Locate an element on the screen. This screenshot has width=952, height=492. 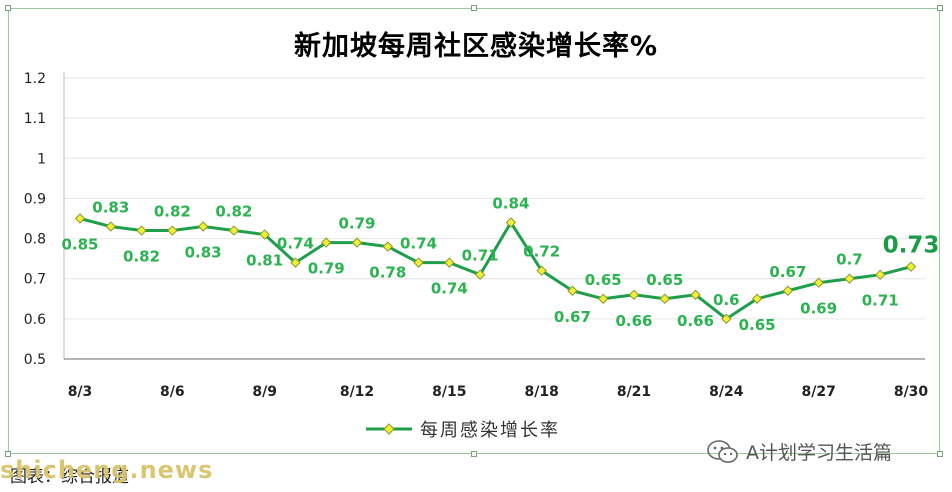
y-tick-label: 0.7 is located at coordinates (35, 280).